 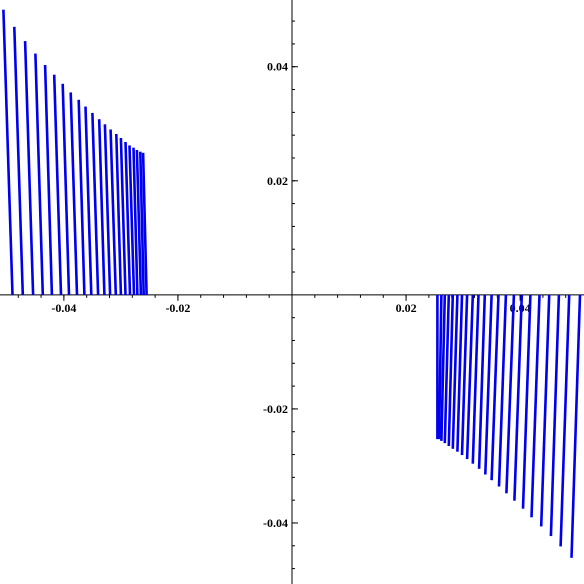 I want to click on x-tick-label: -0.02, so click(x=177, y=308).